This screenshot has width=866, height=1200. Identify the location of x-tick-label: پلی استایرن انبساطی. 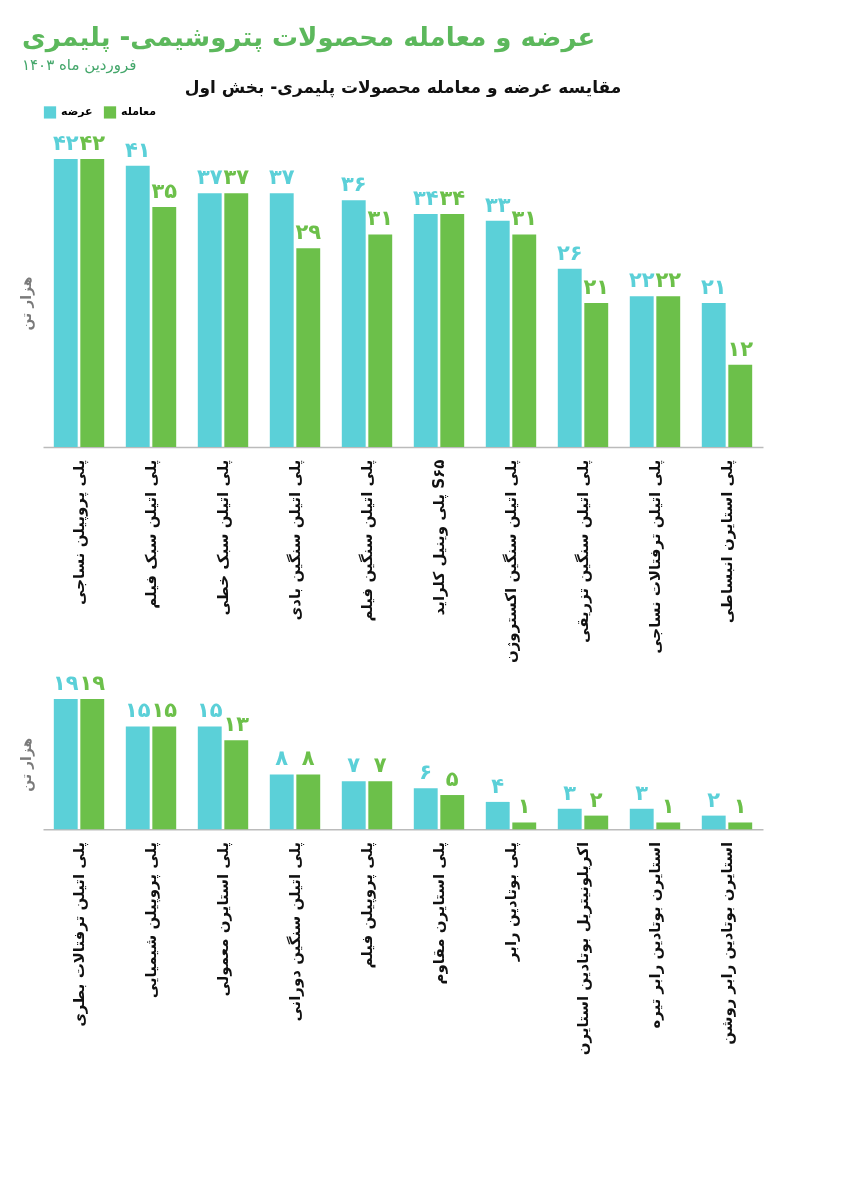
(727, 541).